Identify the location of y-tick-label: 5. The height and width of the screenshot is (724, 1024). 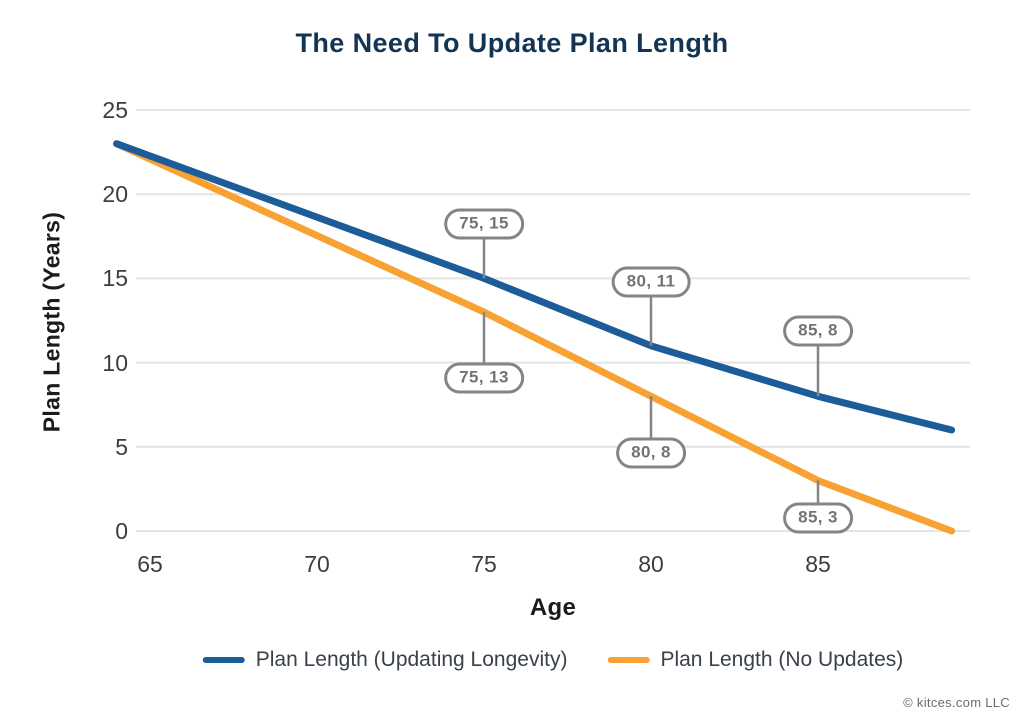
(121, 446).